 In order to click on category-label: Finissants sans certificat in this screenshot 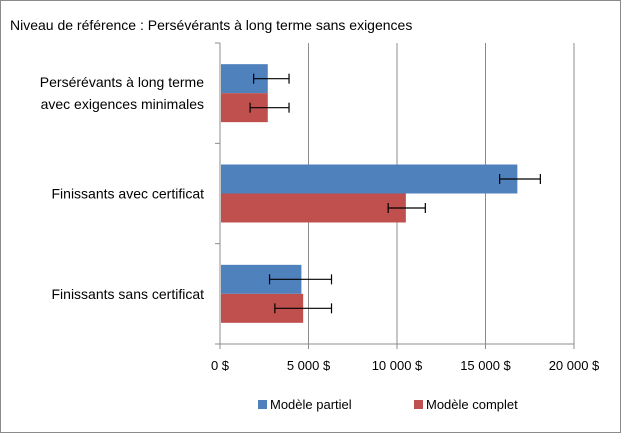, I will do `click(128, 294)`.